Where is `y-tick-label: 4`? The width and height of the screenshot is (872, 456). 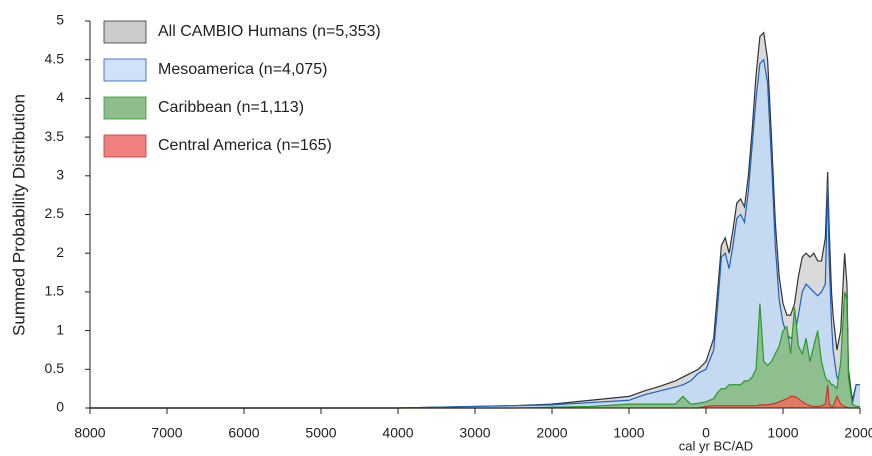 y-tick-label: 4 is located at coordinates (60, 97).